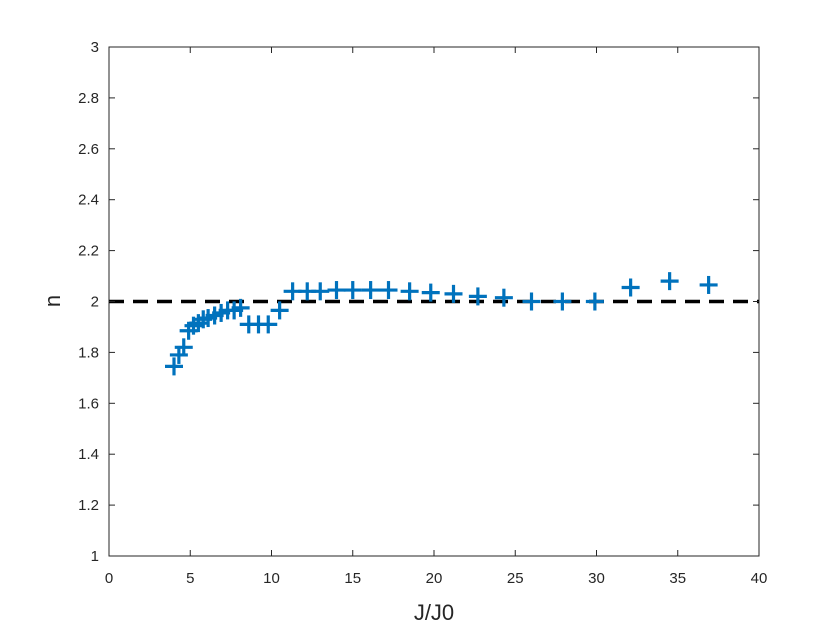  What do you see at coordinates (190, 578) in the screenshot?
I see `x-tick-label: 5` at bounding box center [190, 578].